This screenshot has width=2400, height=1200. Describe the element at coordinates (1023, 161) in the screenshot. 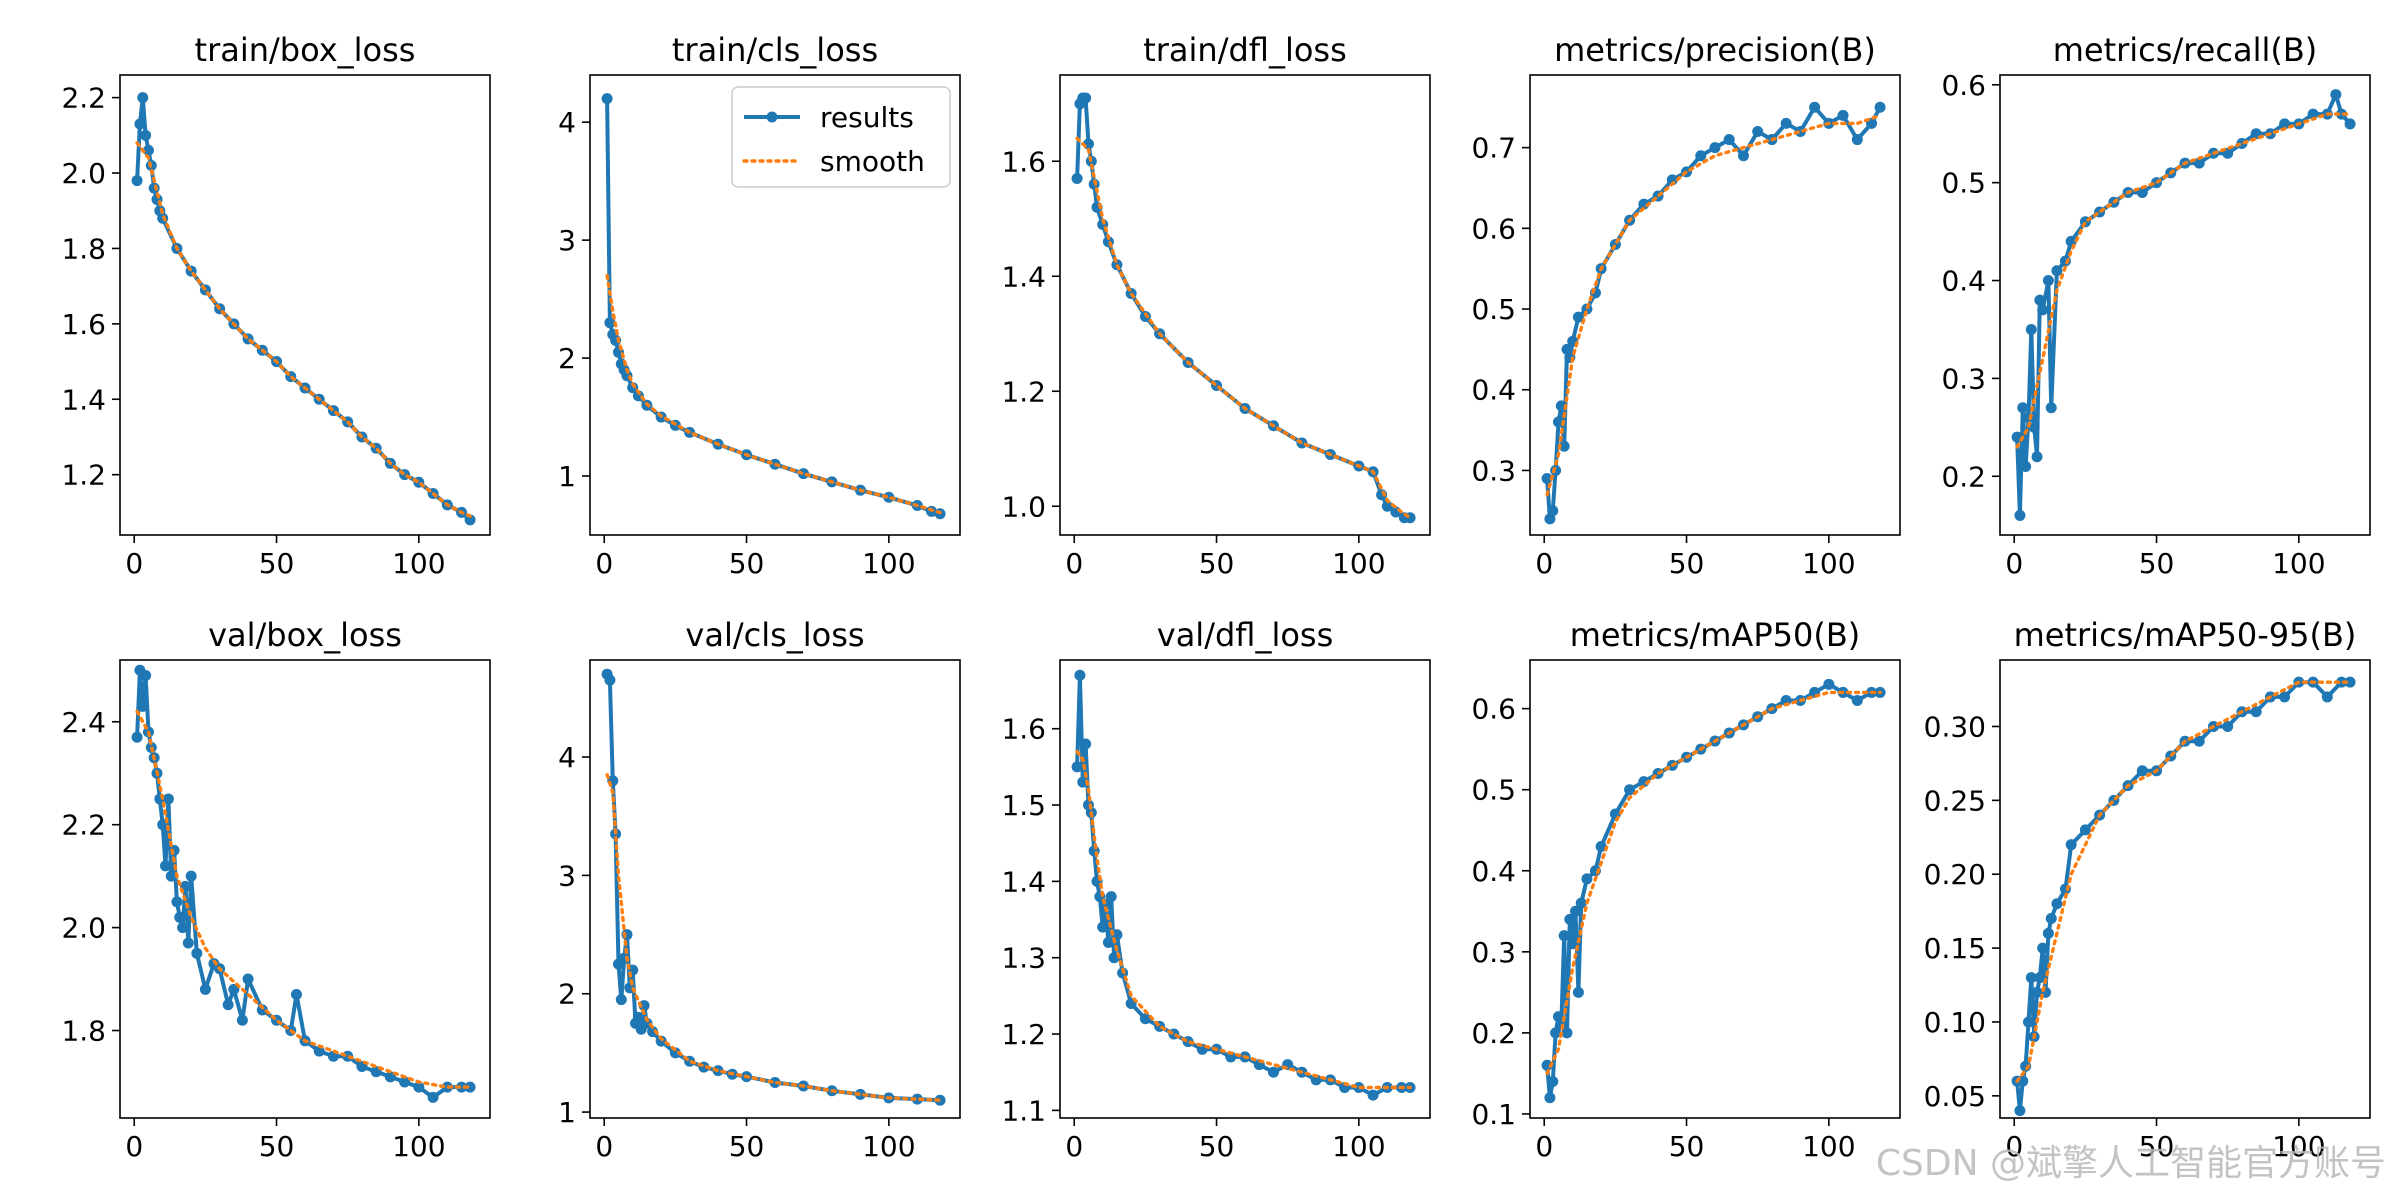

I see `y-tick-label: 1.6` at that location.